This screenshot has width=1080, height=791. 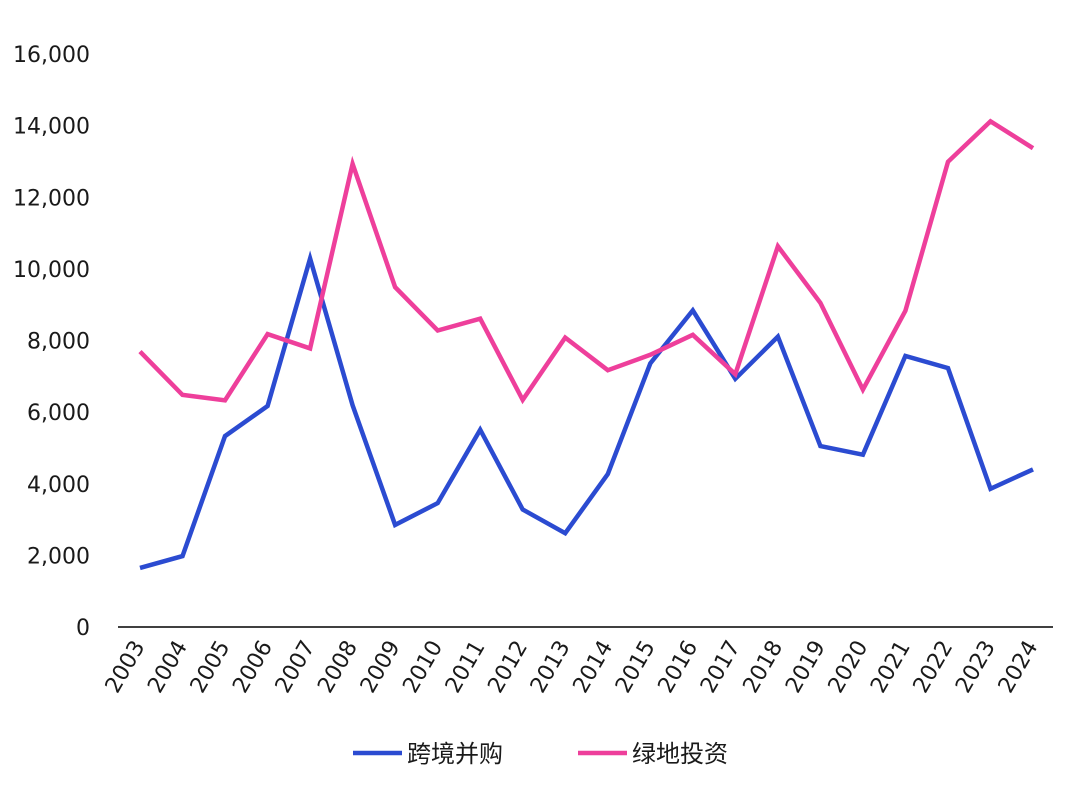 What do you see at coordinates (455, 754) in the screenshot?
I see `legend-label-1: 跨境并购` at bounding box center [455, 754].